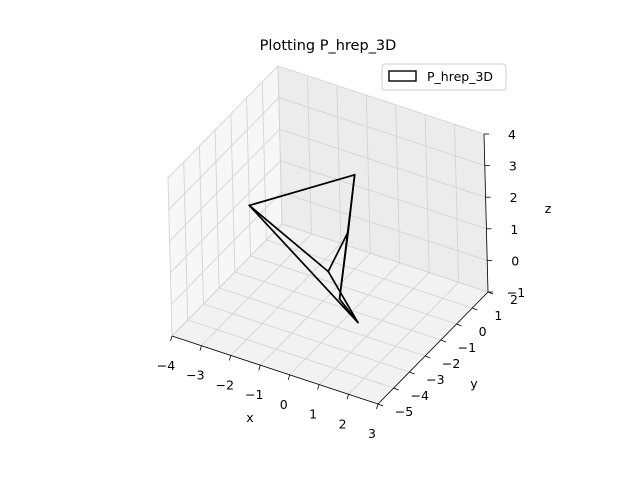 This screenshot has height=480, width=640. Describe the element at coordinates (254, 394) in the screenshot. I see `x-tick-label: −1` at that location.